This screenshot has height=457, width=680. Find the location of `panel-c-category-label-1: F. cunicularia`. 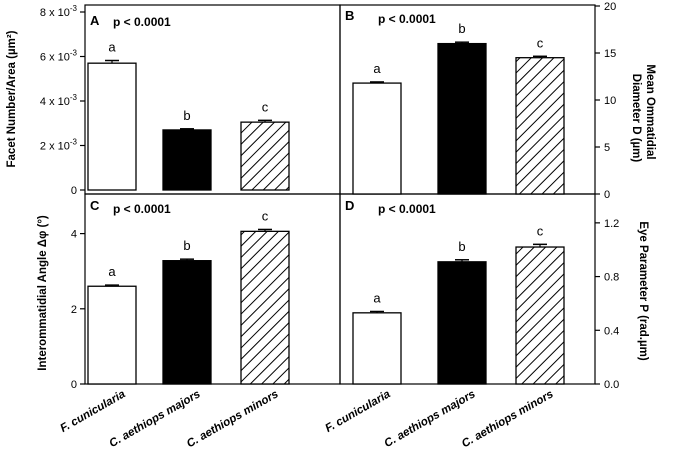

panel-c-category-label-1: F. cunicularia is located at coordinates (93, 411).